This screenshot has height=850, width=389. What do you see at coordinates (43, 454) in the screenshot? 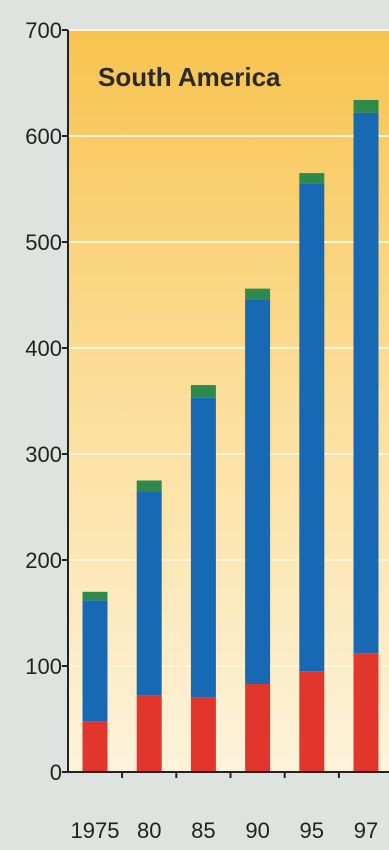
I see `y-tick-label: 300` at bounding box center [43, 454].